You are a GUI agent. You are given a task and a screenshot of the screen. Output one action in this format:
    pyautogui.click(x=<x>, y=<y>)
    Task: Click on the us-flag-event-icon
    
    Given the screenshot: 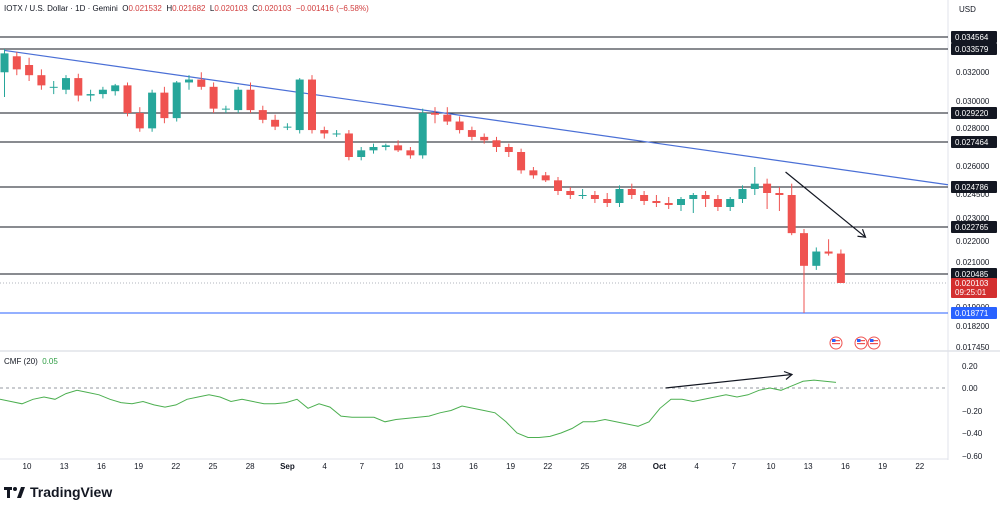 What is the action you would take?
    pyautogui.click(x=874, y=343)
    